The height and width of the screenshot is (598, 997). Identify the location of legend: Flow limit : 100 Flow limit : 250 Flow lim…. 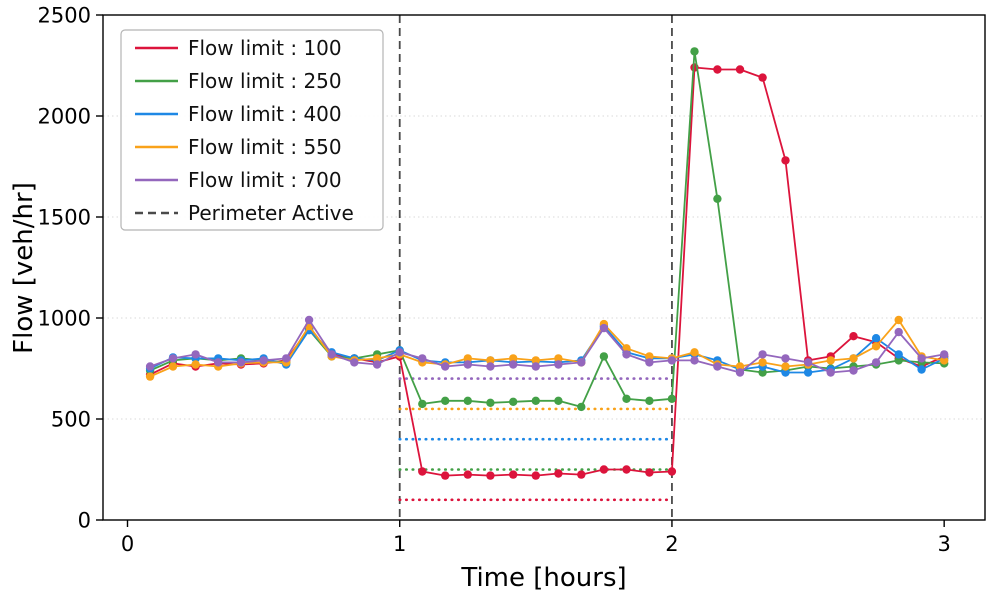
(252, 130).